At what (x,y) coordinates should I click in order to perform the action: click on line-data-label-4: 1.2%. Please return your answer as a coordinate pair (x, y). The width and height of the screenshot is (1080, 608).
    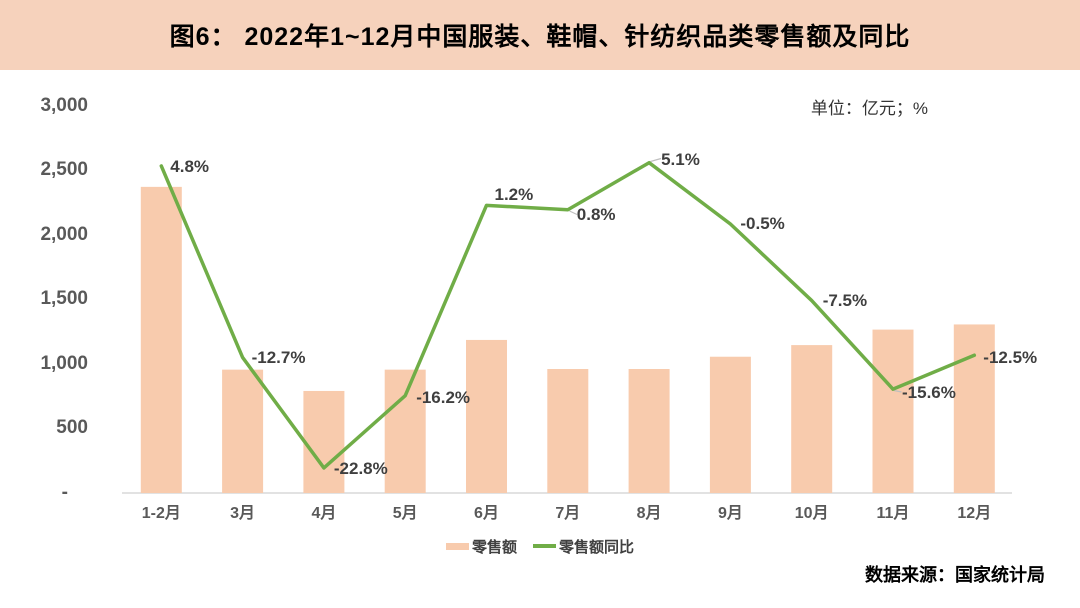
    Looking at the image, I should click on (514, 194).